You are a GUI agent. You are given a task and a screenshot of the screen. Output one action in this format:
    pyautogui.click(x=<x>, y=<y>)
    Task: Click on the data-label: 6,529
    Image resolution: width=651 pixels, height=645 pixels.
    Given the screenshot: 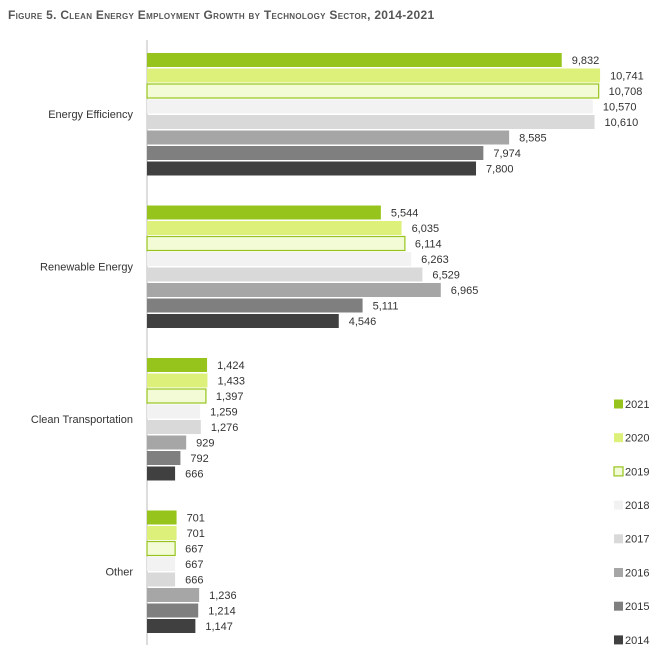 What is the action you would take?
    pyautogui.click(x=446, y=275)
    